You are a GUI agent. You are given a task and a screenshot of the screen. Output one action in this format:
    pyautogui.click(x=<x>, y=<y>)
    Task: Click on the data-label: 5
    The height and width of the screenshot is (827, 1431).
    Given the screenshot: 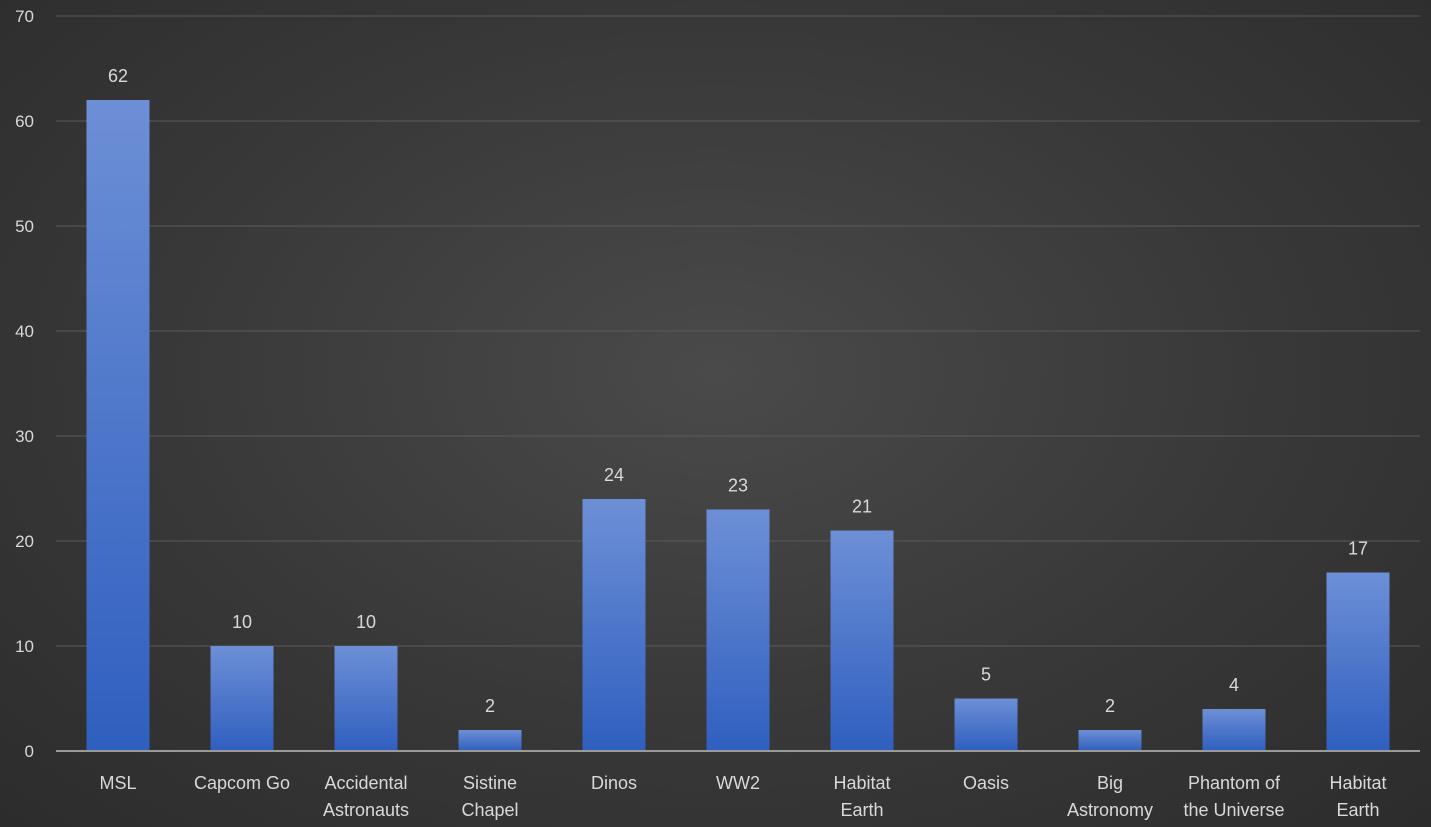 What is the action you would take?
    pyautogui.click(x=986, y=675)
    